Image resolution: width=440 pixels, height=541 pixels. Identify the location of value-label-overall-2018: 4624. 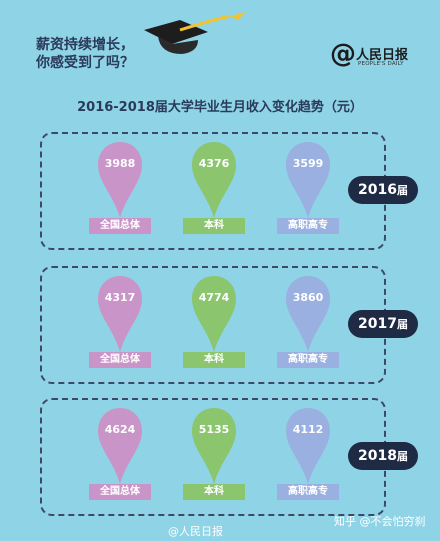
(120, 429).